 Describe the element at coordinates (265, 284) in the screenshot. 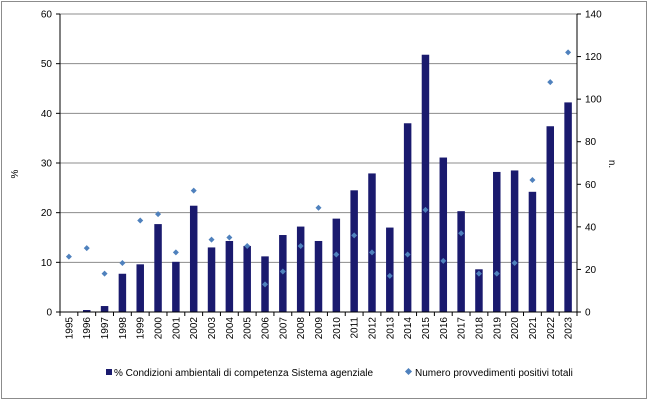

I see `point-2006` at that location.